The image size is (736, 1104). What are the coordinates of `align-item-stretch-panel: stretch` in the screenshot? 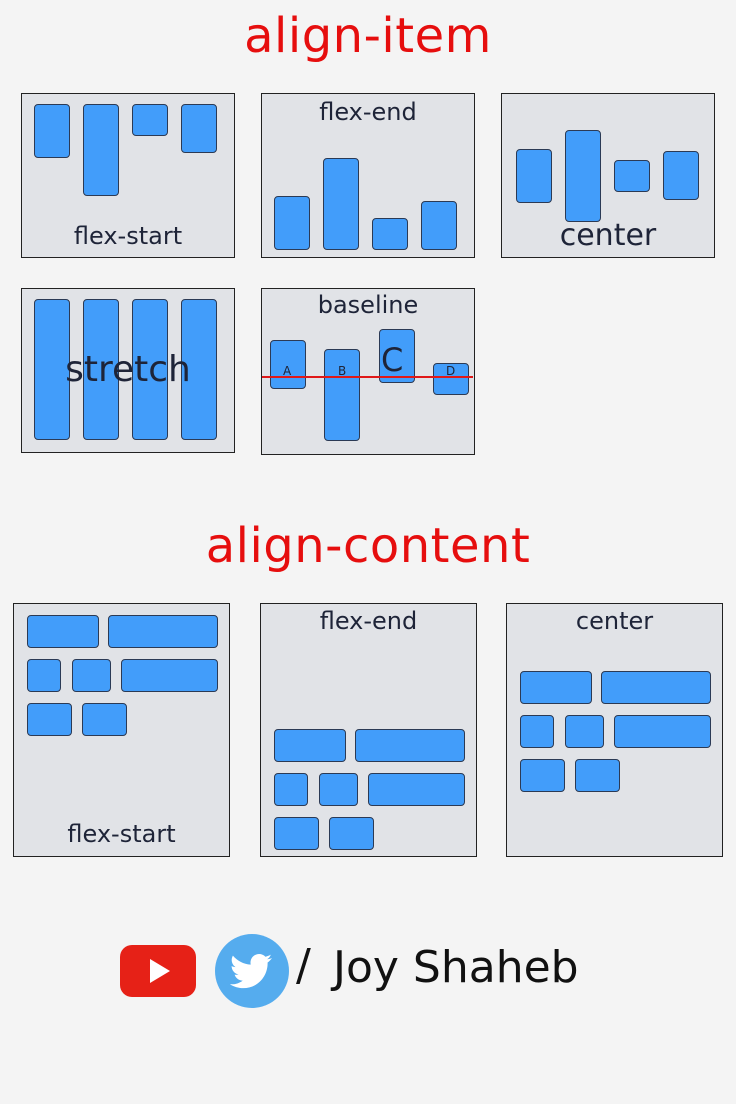 It's located at (128, 370).